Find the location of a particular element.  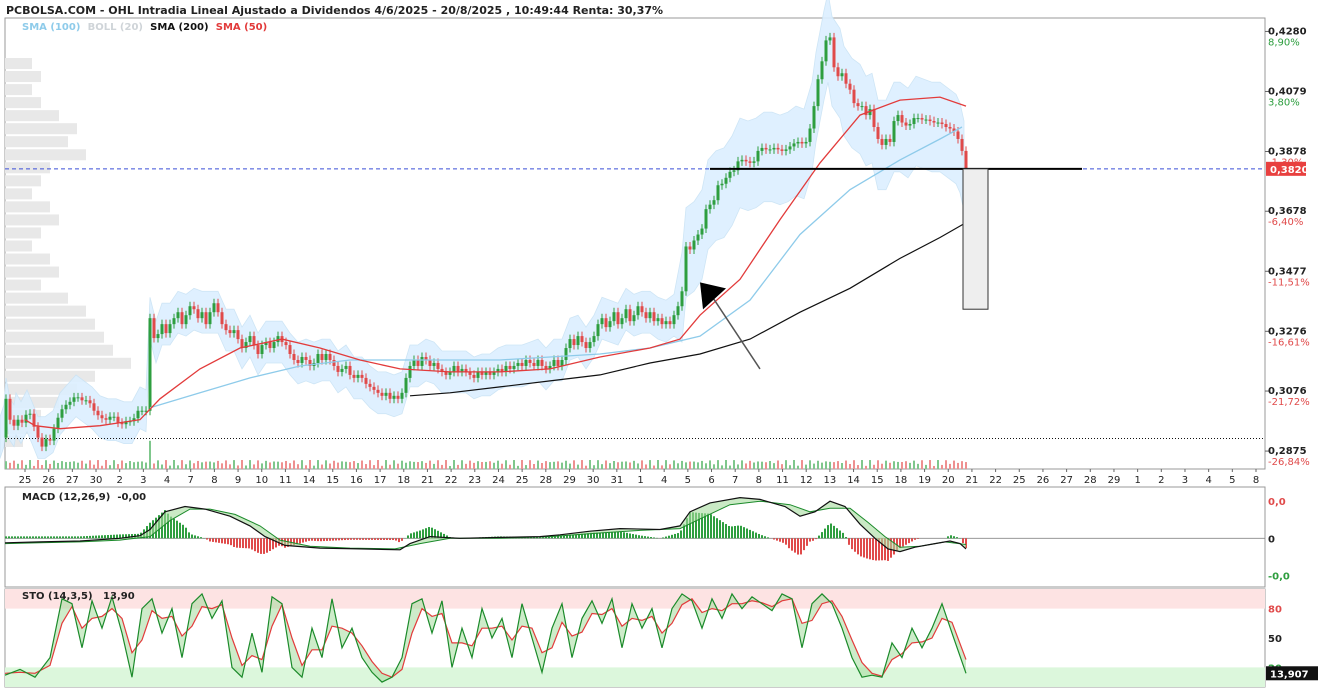

x-tick-label: 25 is located at coordinates (1019, 480).